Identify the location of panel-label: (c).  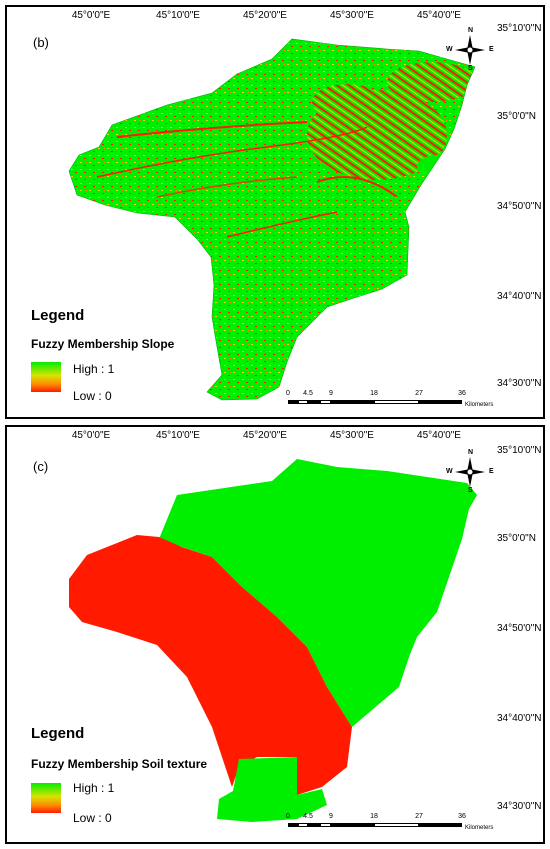
(41, 466).